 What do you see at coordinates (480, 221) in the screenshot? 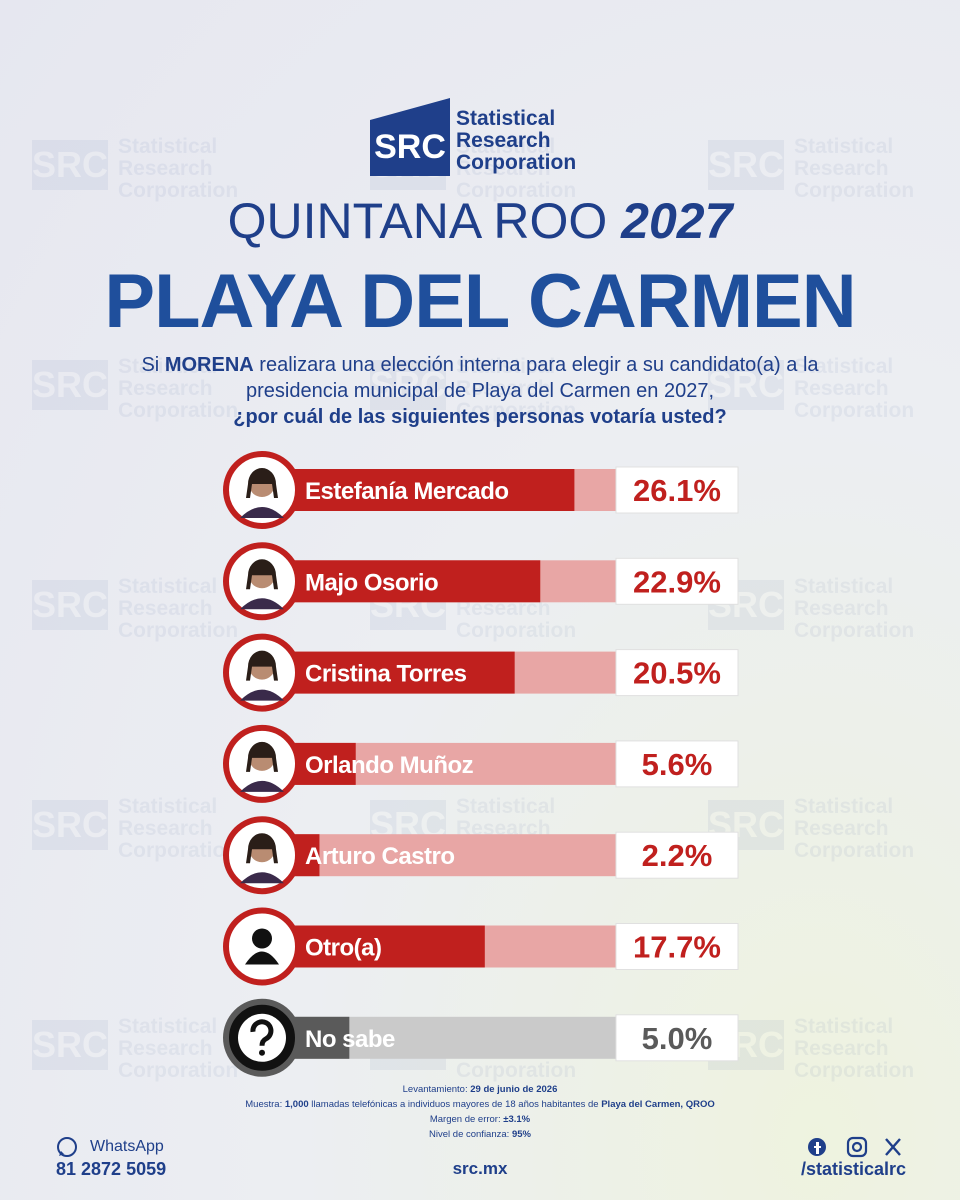
I see `heading-region-line: QUINTANA ROO 2027` at bounding box center [480, 221].